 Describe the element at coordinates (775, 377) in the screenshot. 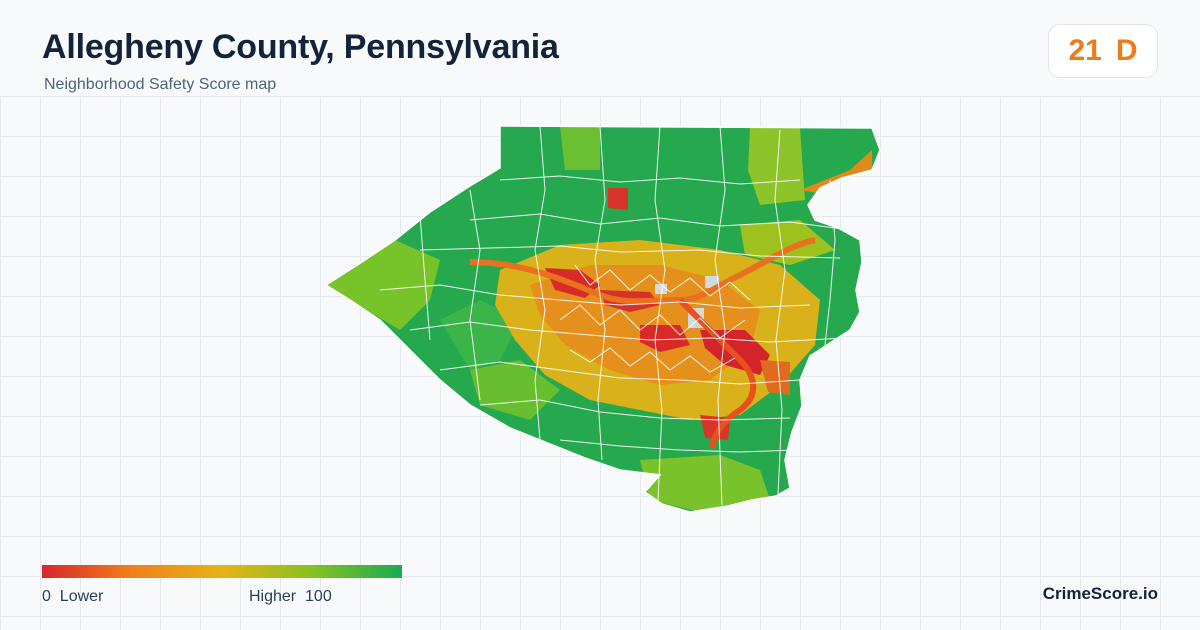

I see `hotspot-east` at that location.